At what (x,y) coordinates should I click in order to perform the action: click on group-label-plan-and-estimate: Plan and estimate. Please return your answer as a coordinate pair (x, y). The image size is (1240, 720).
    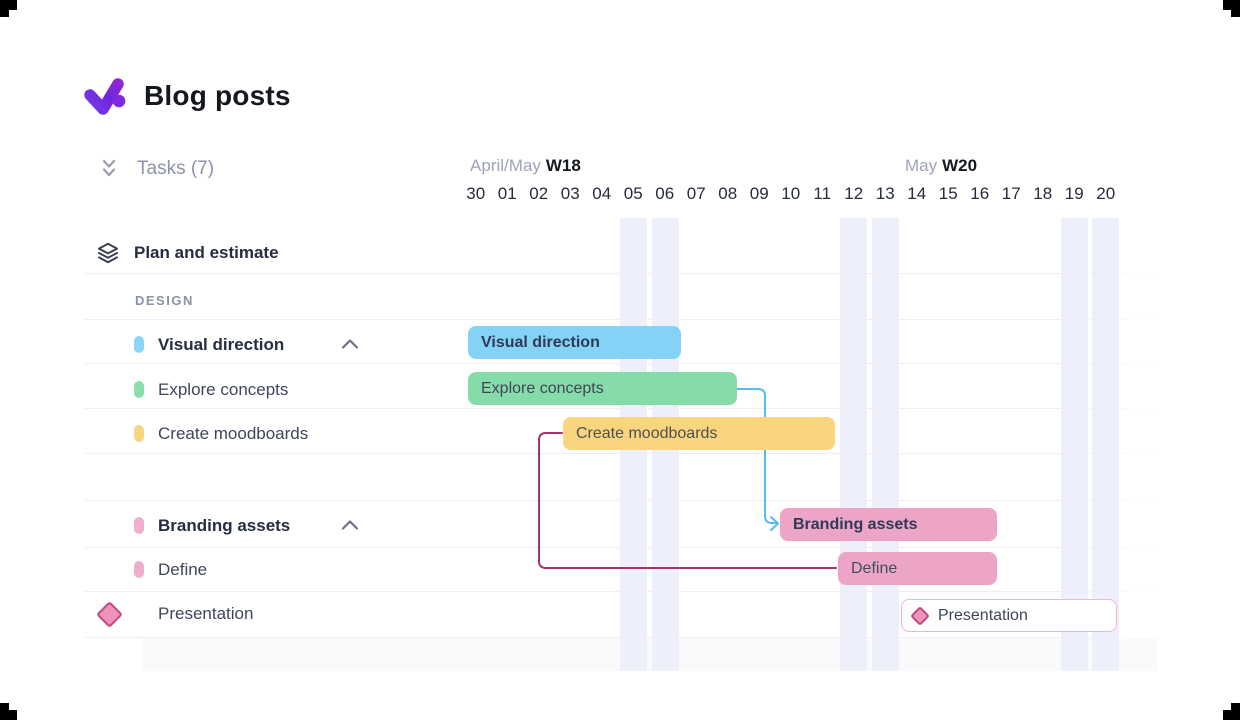
    Looking at the image, I should click on (206, 252).